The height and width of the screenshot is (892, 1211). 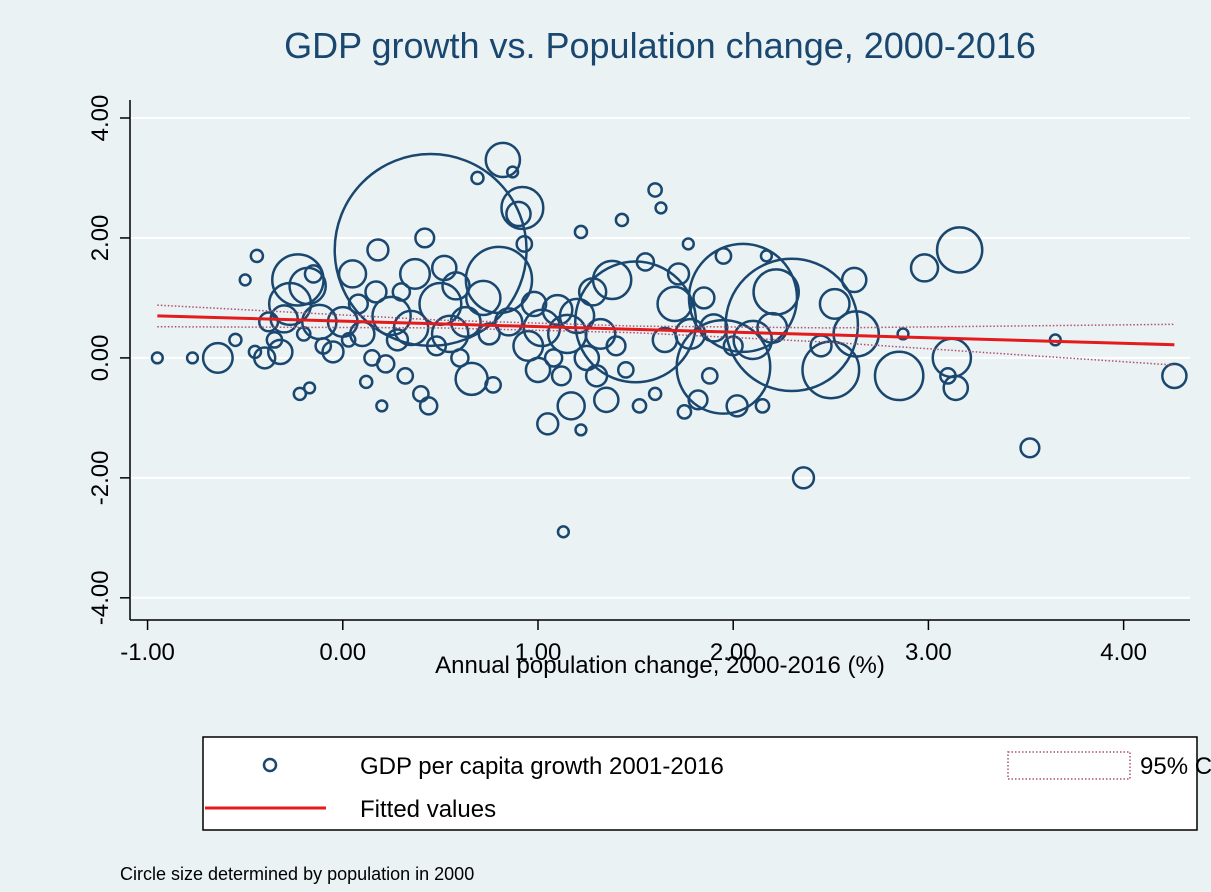 I want to click on x-tick-label: 4.00, so click(x=1123, y=652).